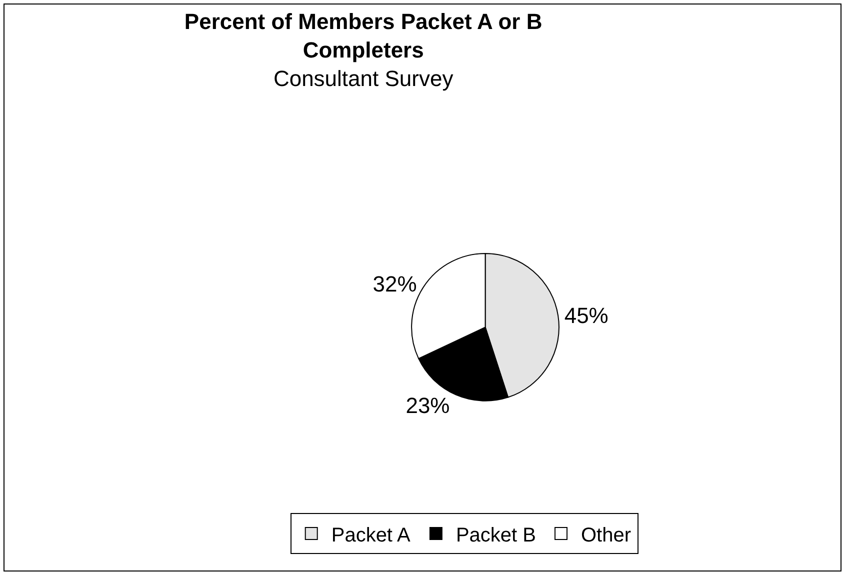 This screenshot has width=845, height=575. Describe the element at coordinates (606, 535) in the screenshot. I see `legend-label: Other` at that location.